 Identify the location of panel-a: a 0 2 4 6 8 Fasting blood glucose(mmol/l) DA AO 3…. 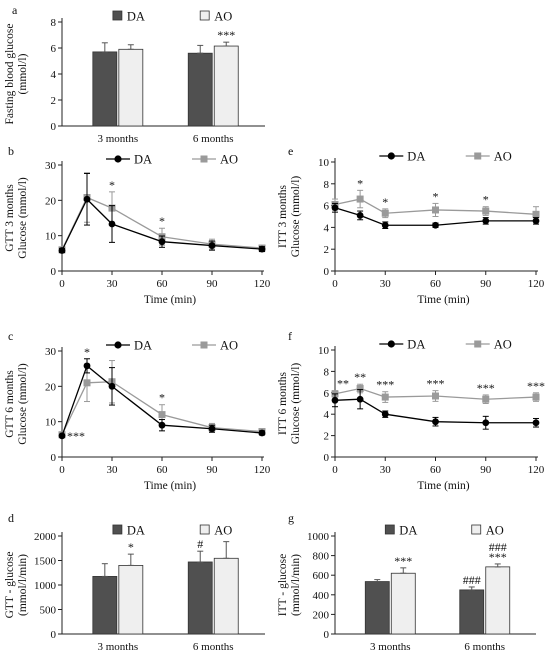
(134, 74).